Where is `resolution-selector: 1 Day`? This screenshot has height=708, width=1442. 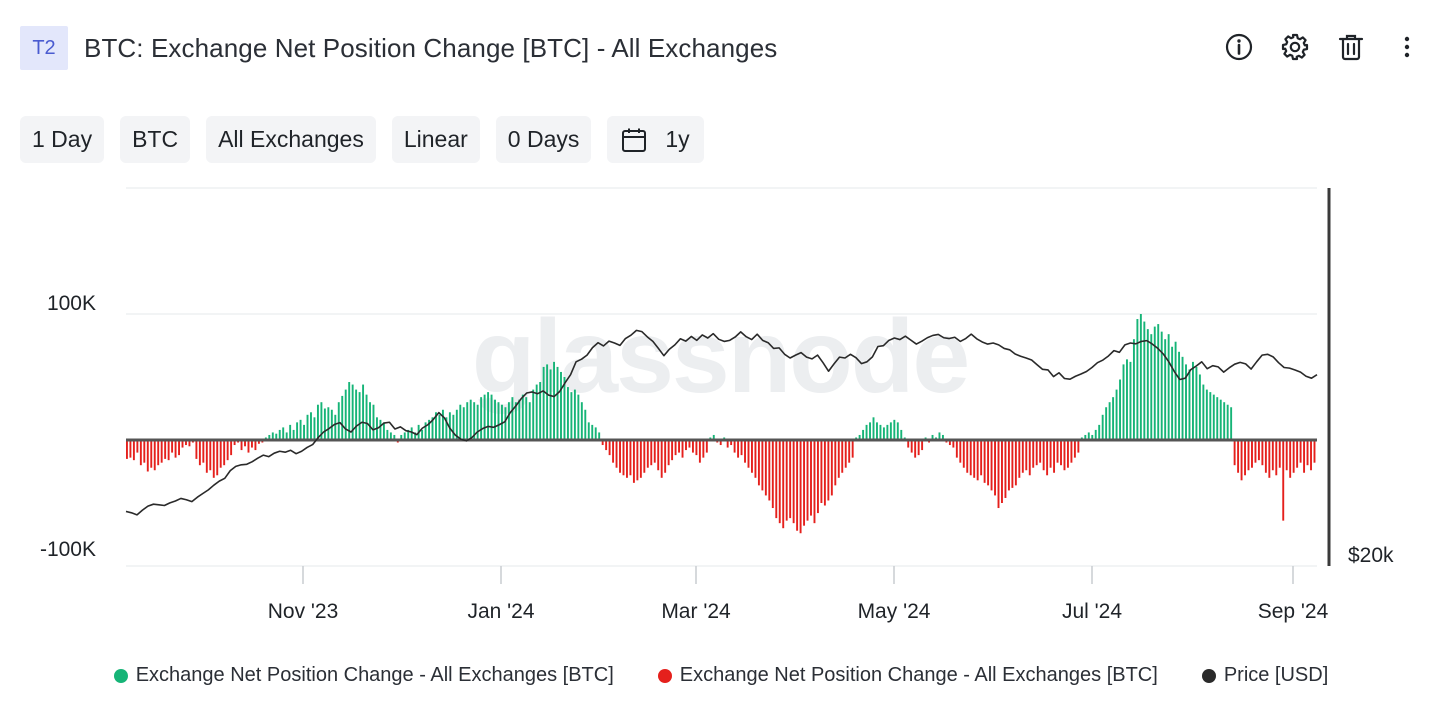 resolution-selector: 1 Day is located at coordinates (62, 139).